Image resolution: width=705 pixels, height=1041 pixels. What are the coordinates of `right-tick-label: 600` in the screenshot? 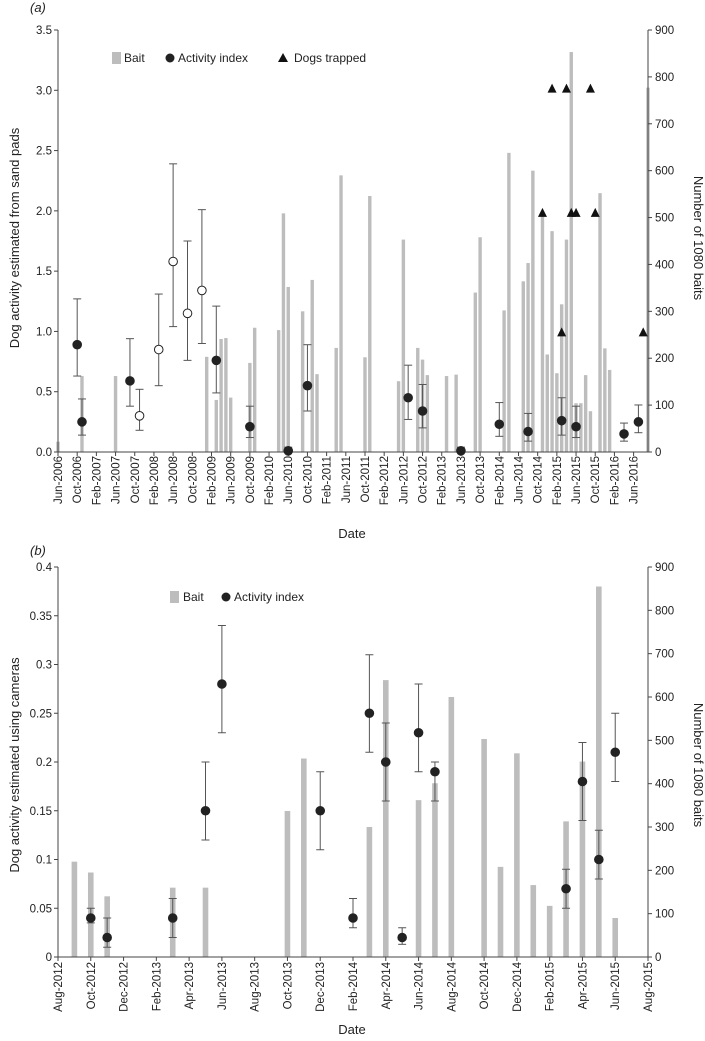 It's located at (664, 698).